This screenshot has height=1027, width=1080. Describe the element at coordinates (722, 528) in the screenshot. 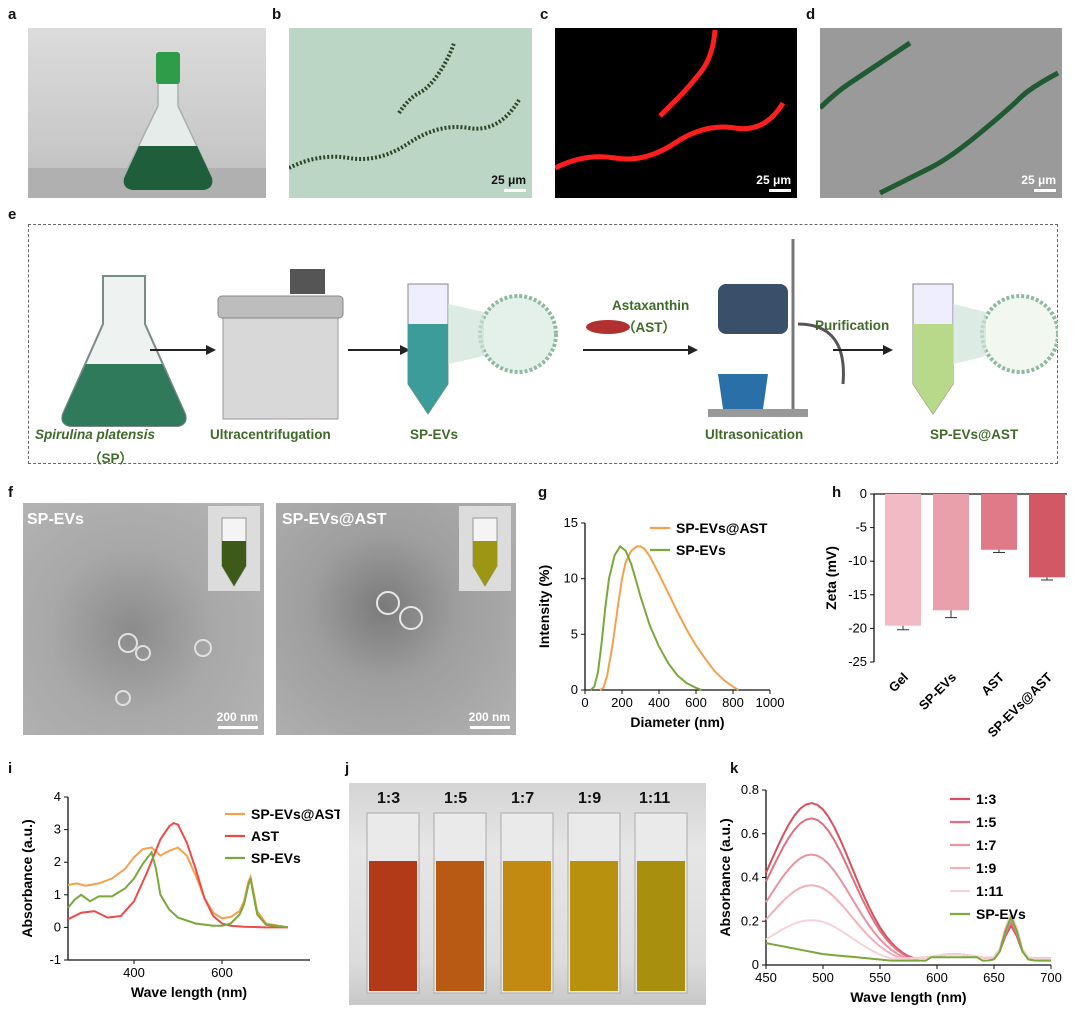

I see `chart-g-legend-entry: SP-EVs@AST` at that location.